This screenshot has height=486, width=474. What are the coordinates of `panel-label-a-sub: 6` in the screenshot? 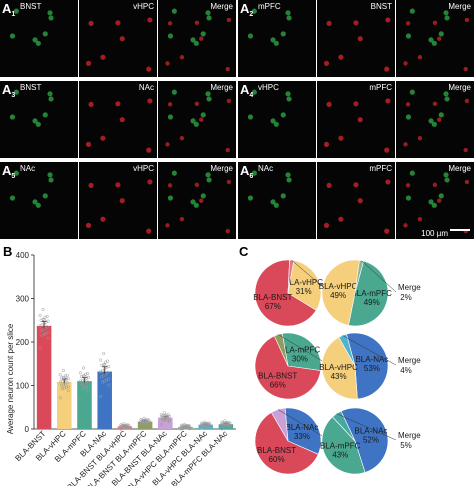 It's located at (251, 176).